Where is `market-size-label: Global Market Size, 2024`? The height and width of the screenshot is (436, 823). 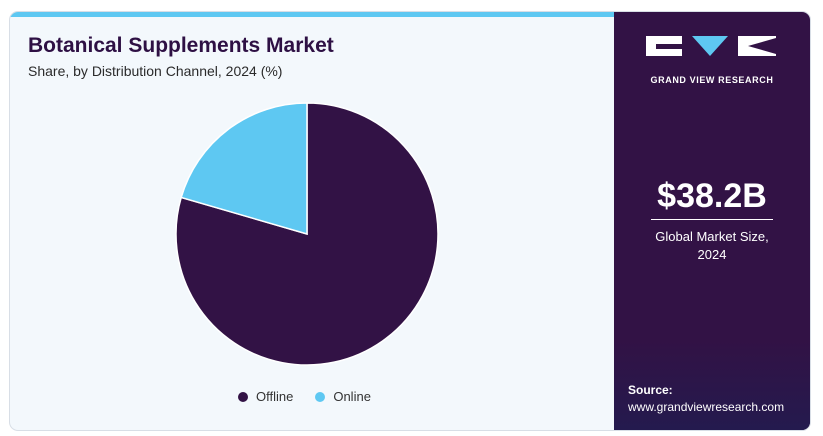 market-size-label: Global Market Size, 2024 is located at coordinates (712, 245).